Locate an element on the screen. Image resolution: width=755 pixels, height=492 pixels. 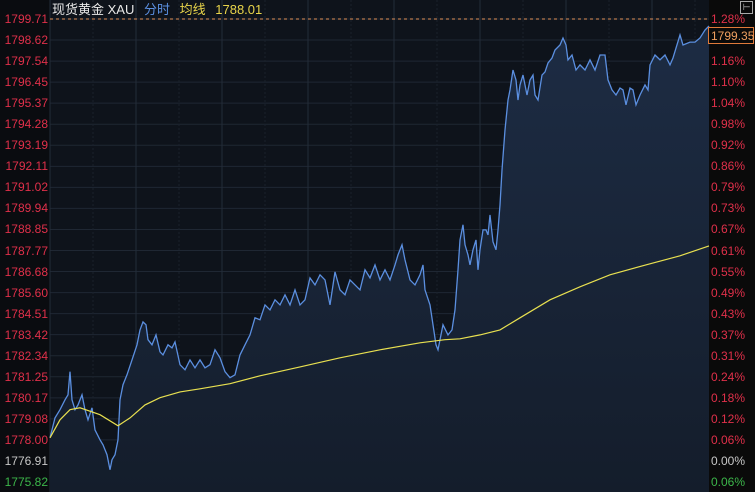
price-tick-label: 1786.68 is located at coordinates (26, 271).